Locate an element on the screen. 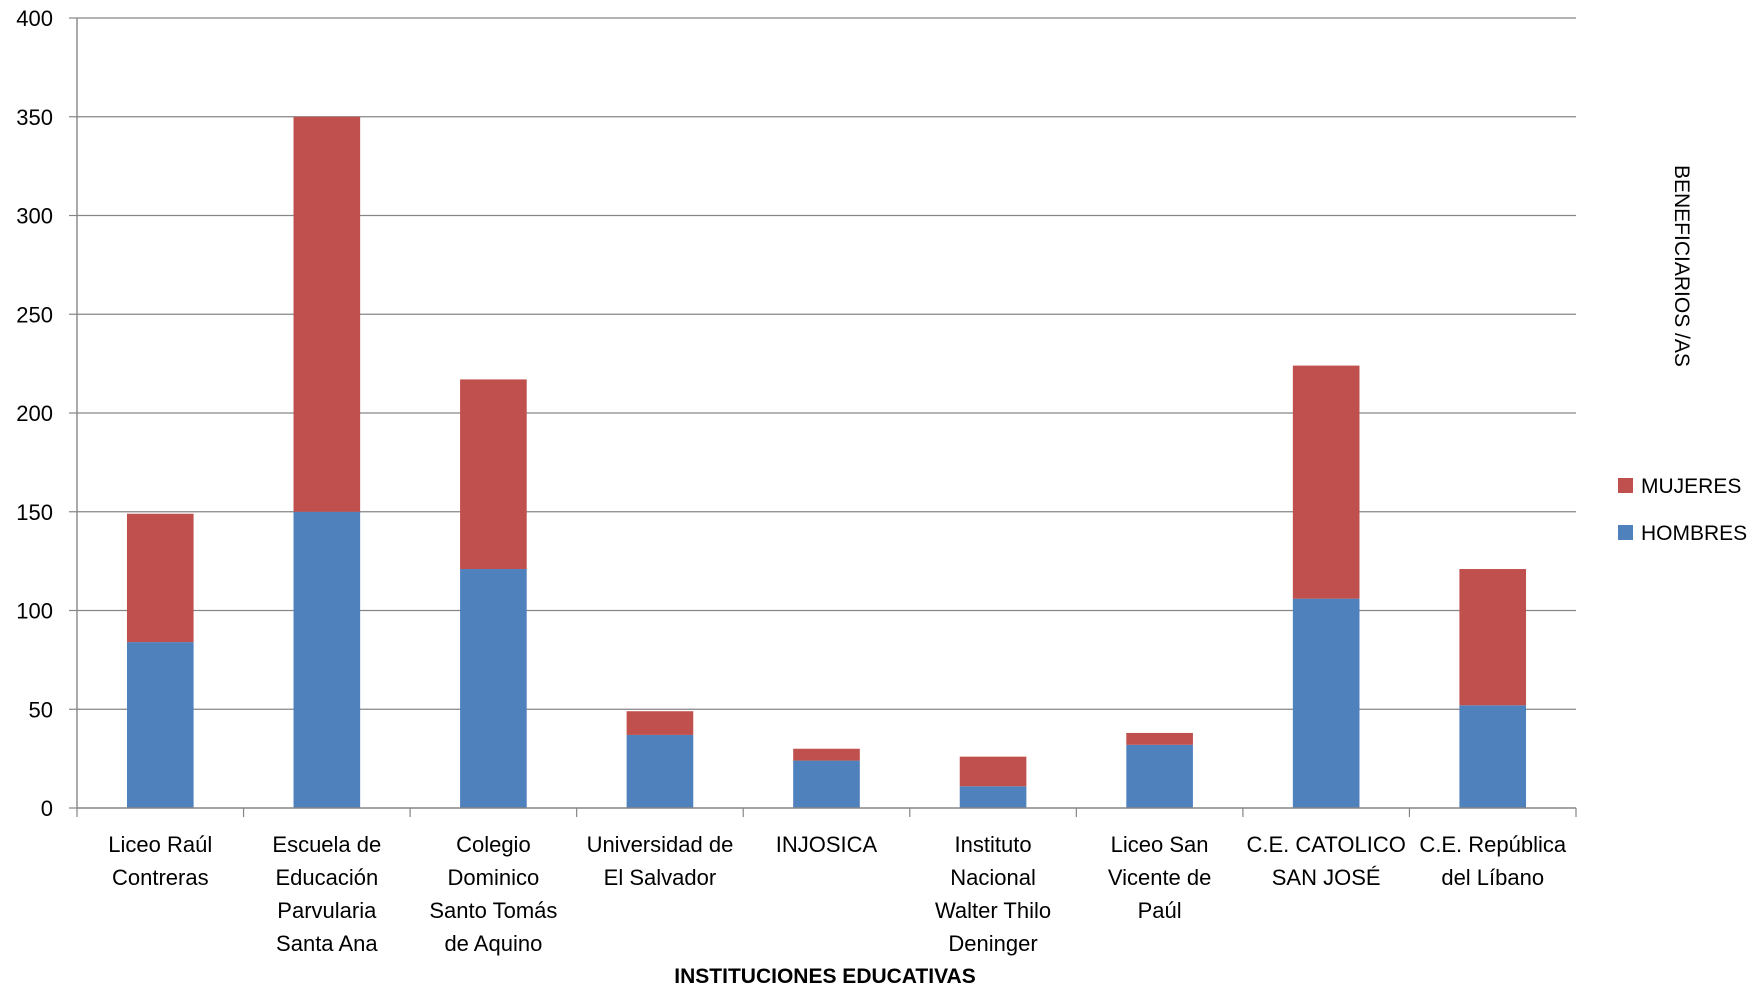  x-tick-label: Colegio Dominico Santo Tomás de Aquino is located at coordinates (493, 894).